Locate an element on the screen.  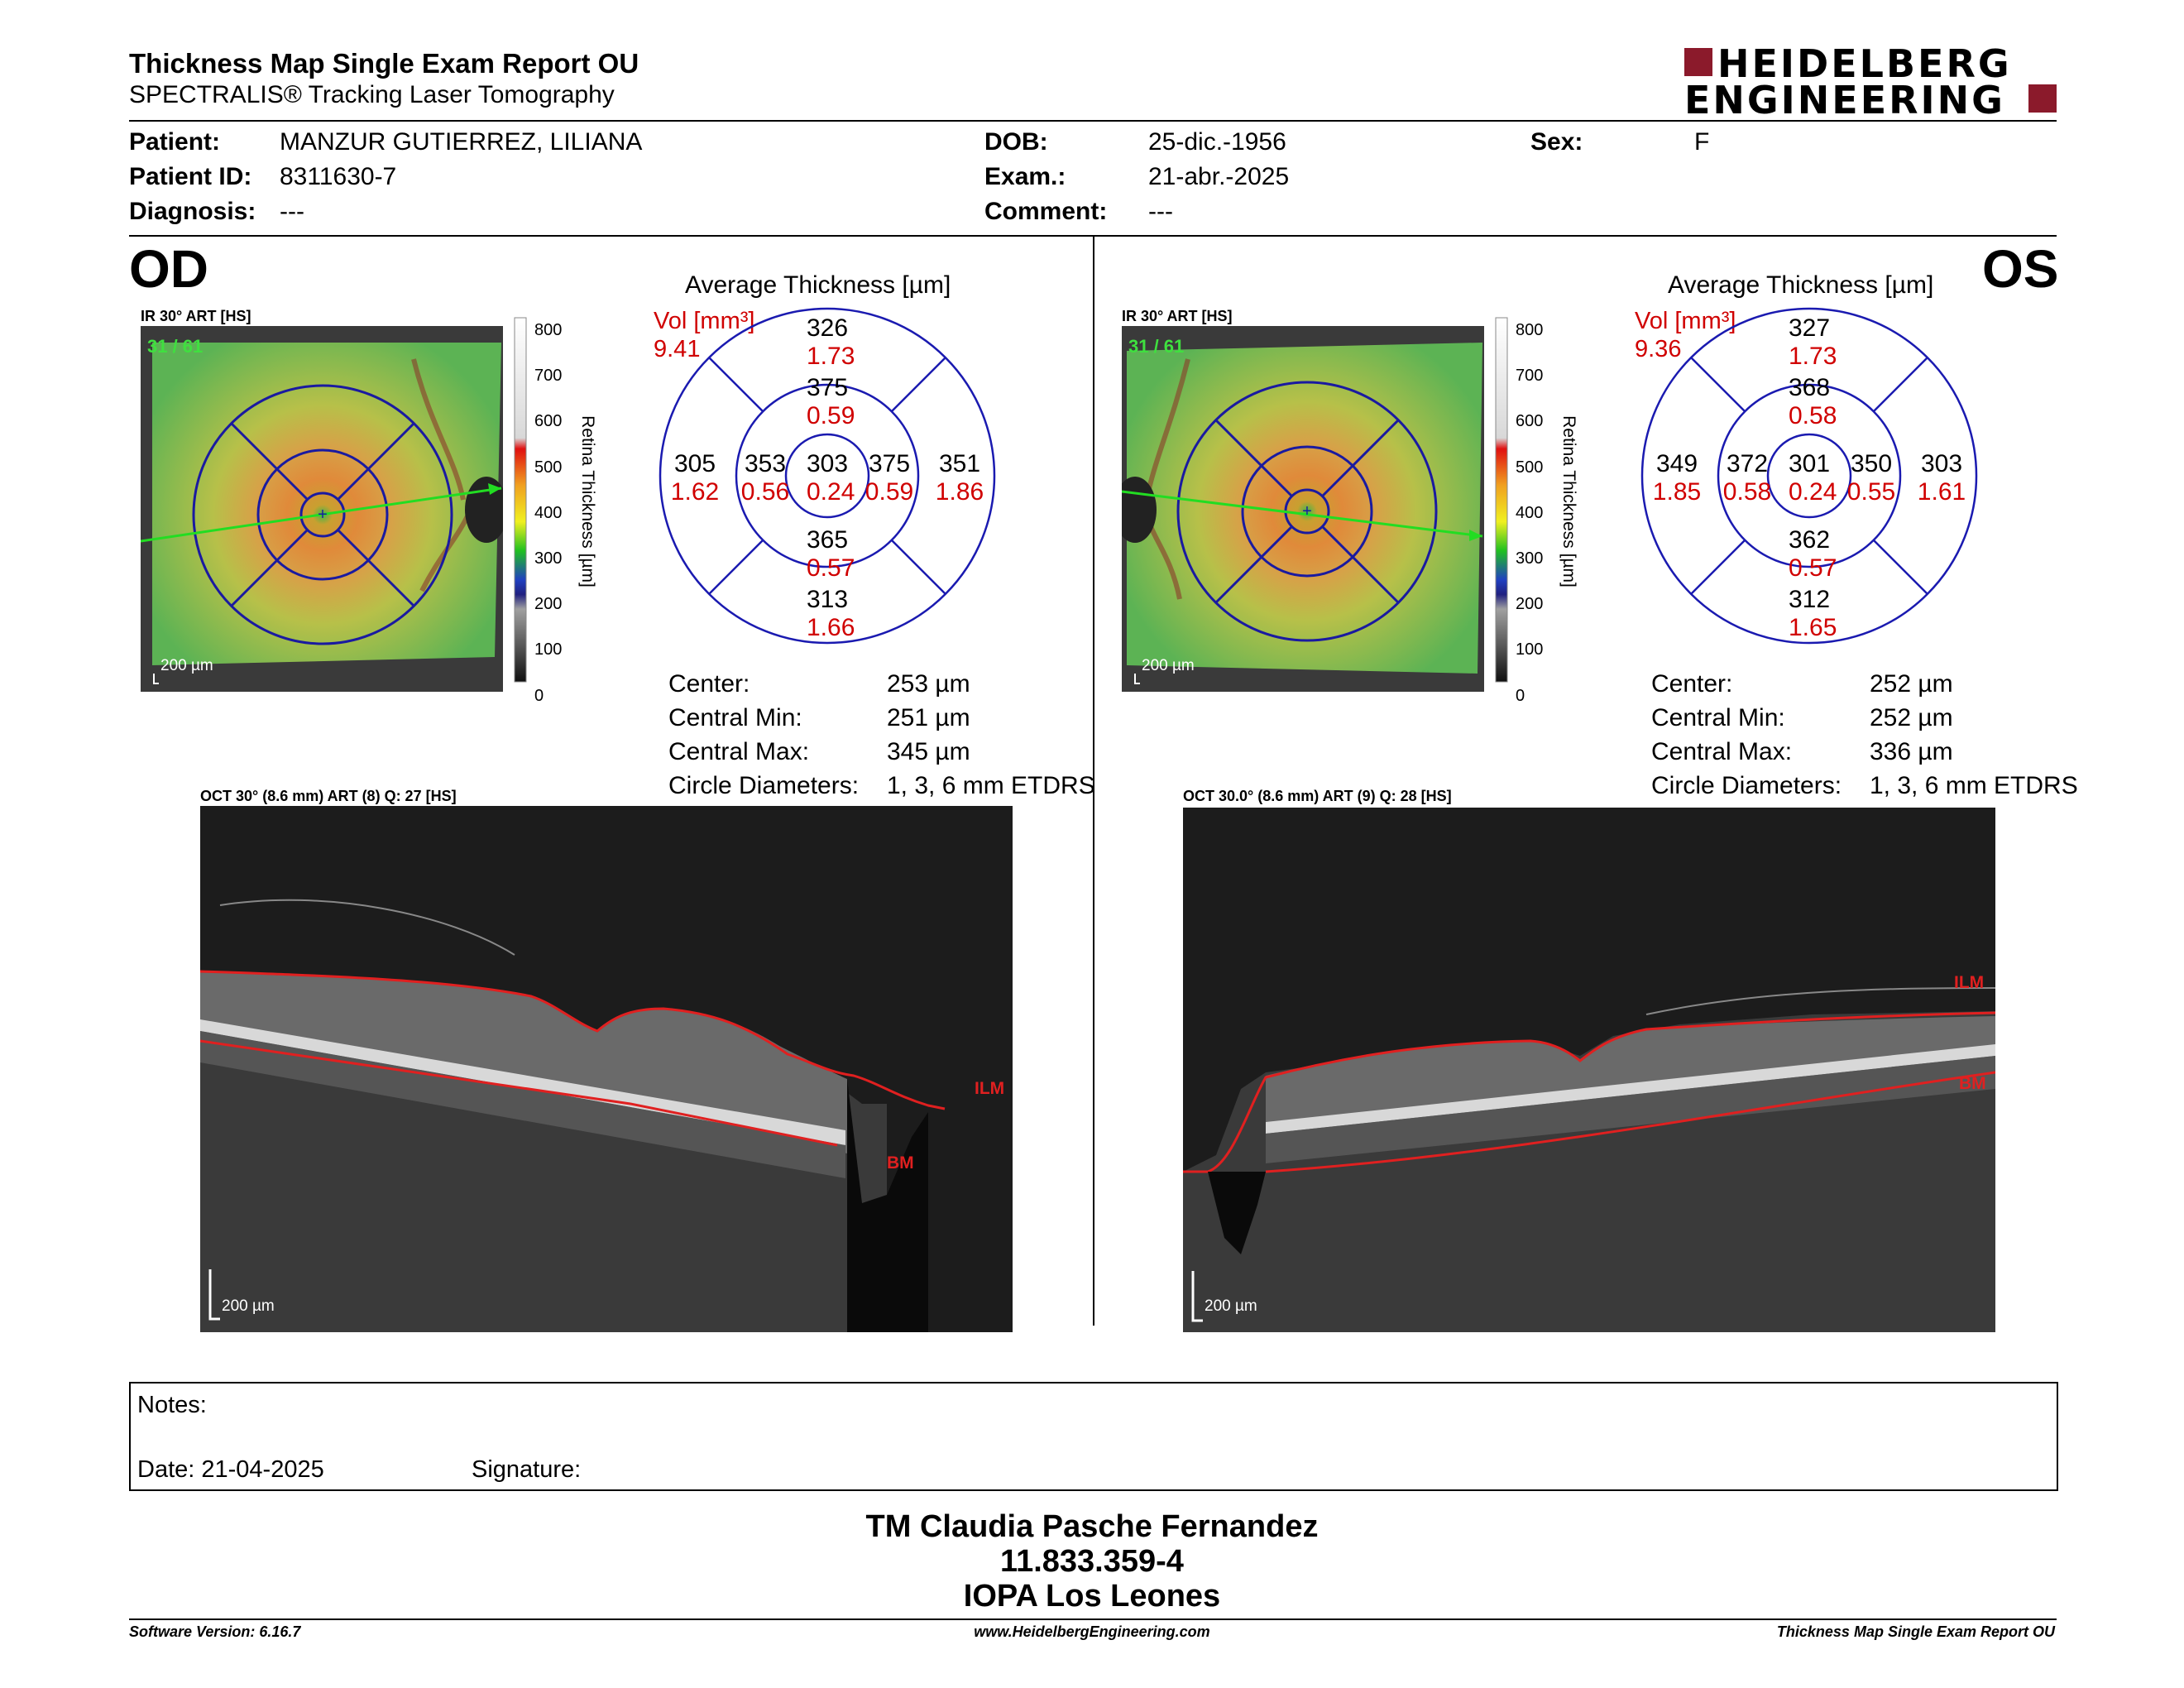
os-tick-600: 600 is located at coordinates (1530, 421).